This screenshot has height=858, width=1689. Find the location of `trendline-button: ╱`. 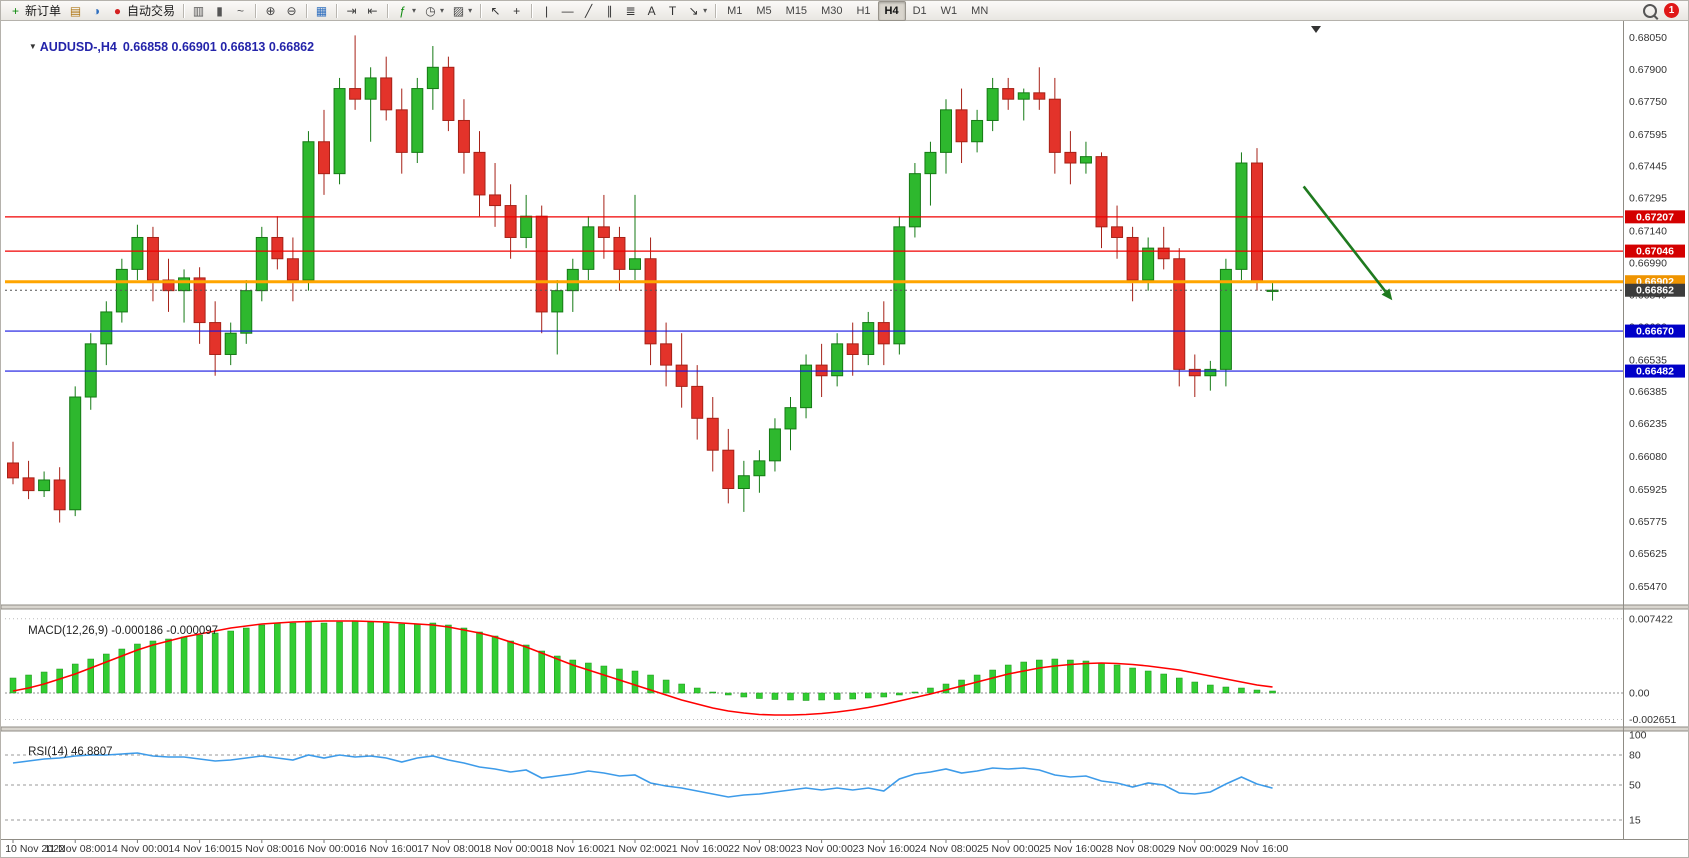

trendline-button: ╱ is located at coordinates (588, 11).